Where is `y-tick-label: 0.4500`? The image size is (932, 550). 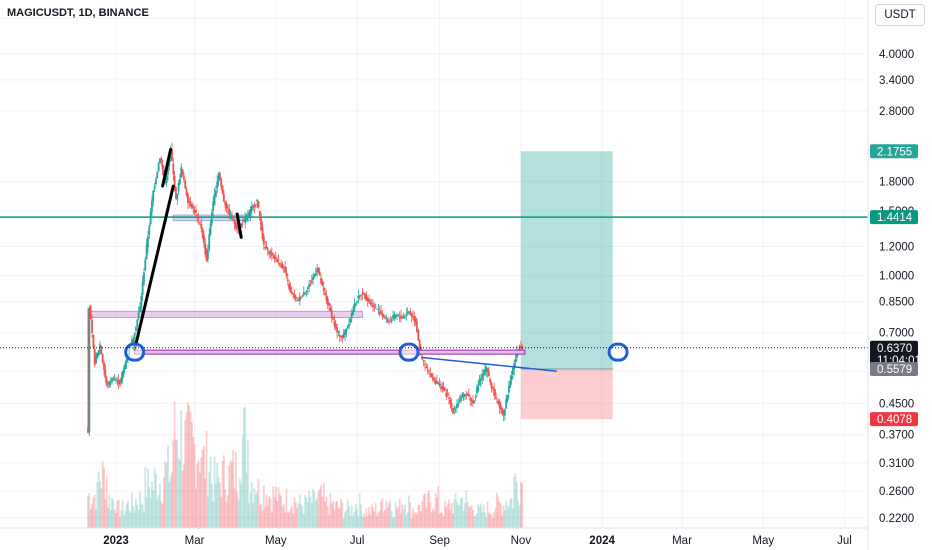
y-tick-label: 0.4500 is located at coordinates (896, 404).